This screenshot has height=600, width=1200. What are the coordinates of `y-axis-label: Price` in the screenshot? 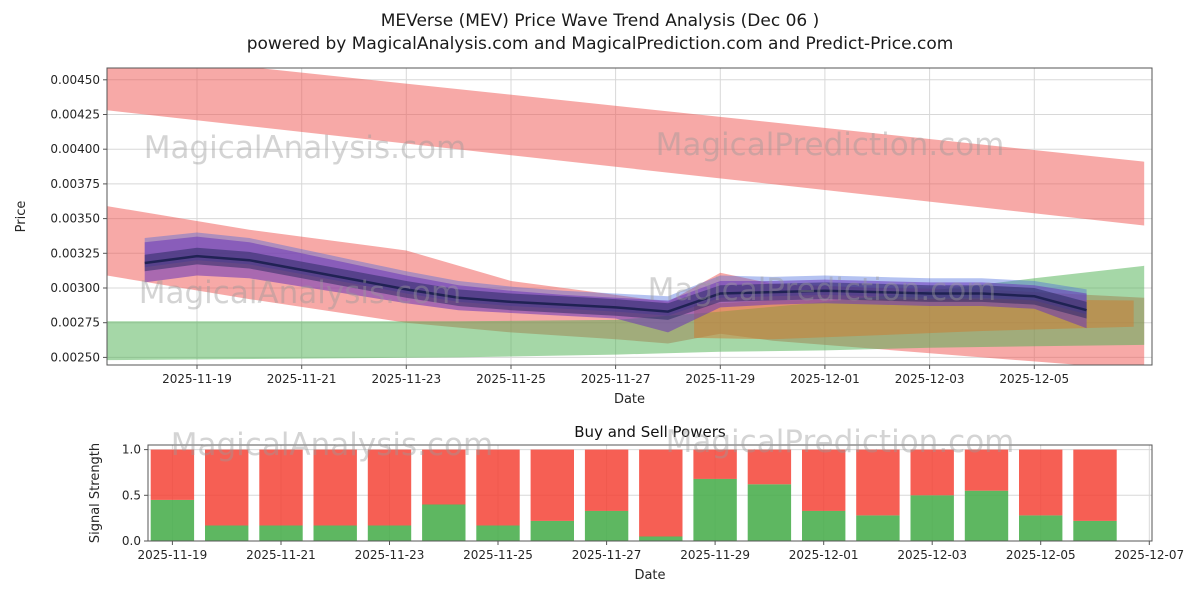 It's located at (21, 217).